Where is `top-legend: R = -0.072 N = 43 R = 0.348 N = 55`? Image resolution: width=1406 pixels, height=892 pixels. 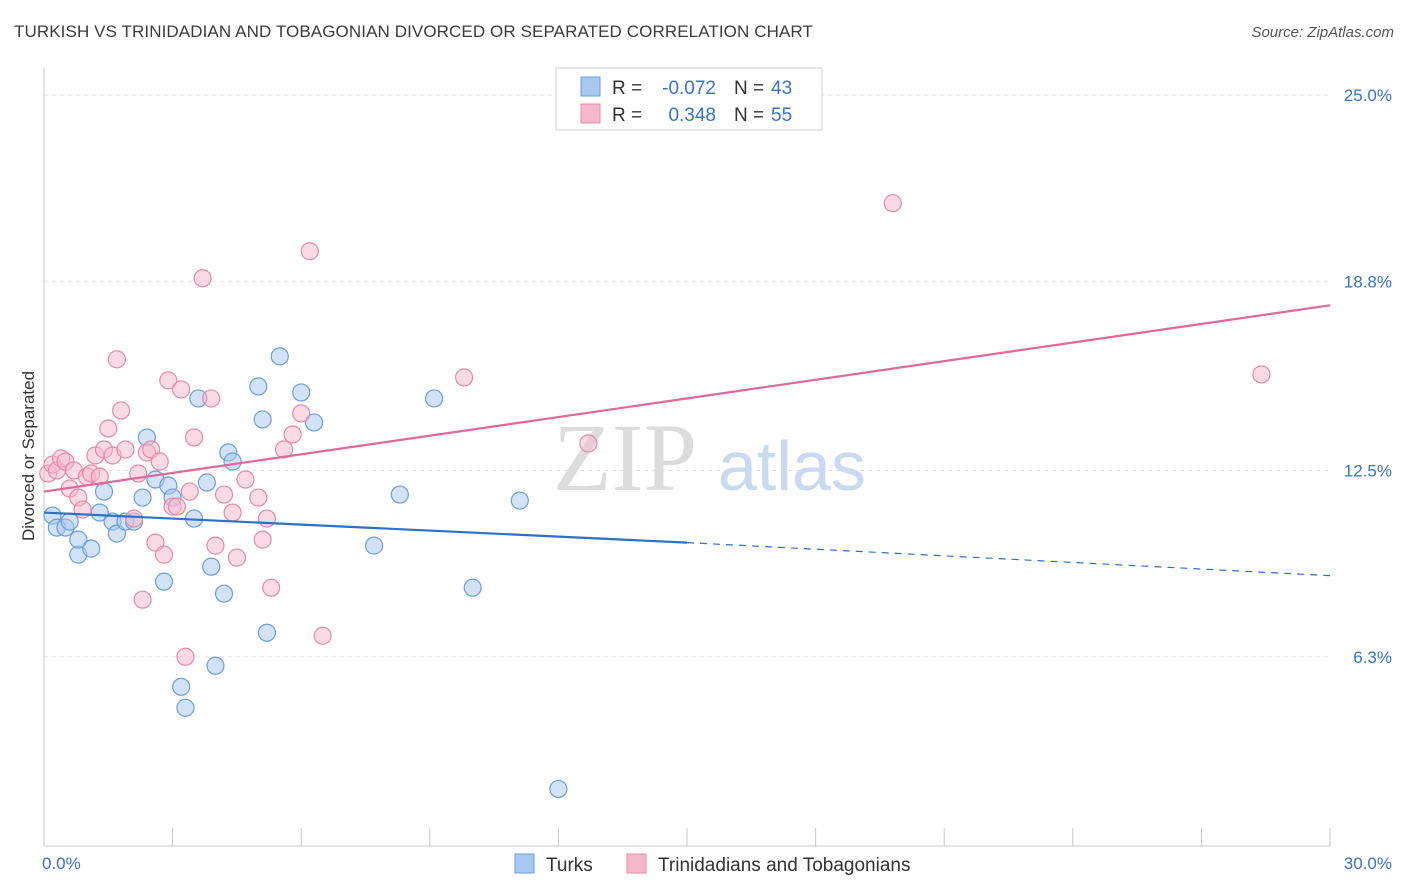
top-legend: R = -0.072 N = 43 R = 0.348 N = 55 is located at coordinates (689, 99).